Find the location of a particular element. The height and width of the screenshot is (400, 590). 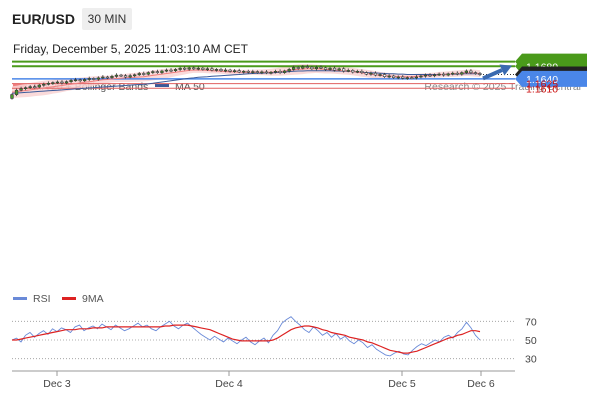

timeframe-label: 30 MIN is located at coordinates (107, 19).